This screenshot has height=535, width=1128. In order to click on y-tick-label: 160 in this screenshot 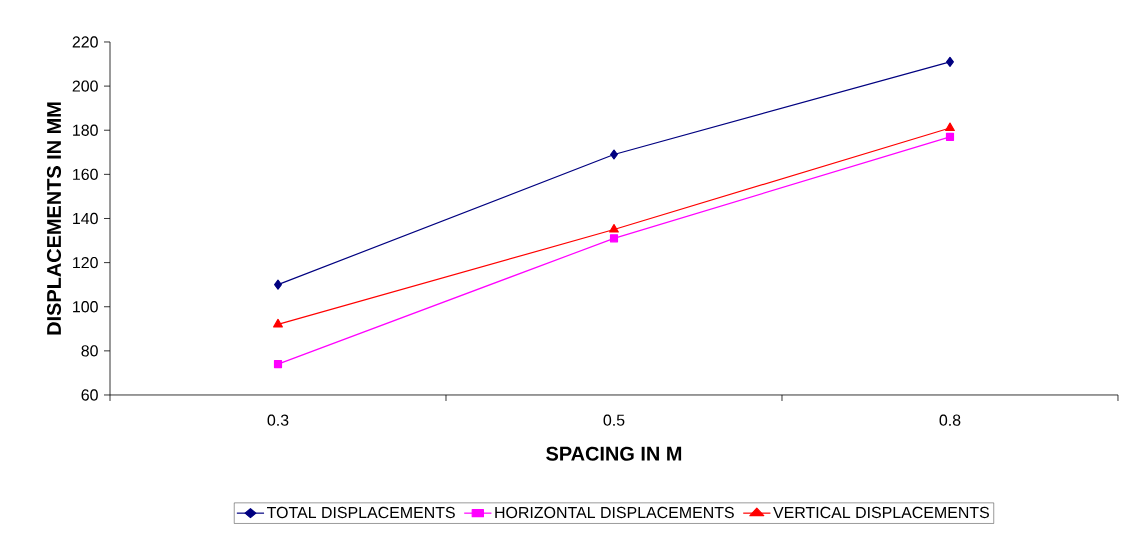, I will do `click(85, 174)`.